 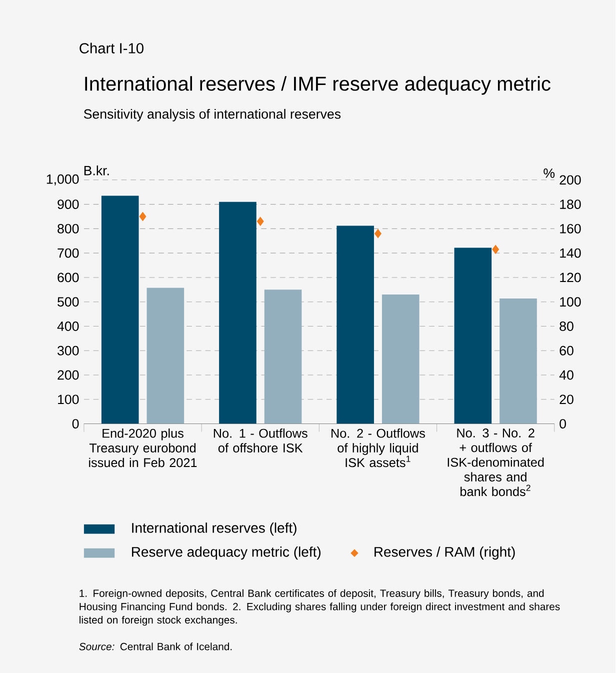 What do you see at coordinates (570, 205) in the screenshot?
I see `y2-tick-label: 180` at bounding box center [570, 205].